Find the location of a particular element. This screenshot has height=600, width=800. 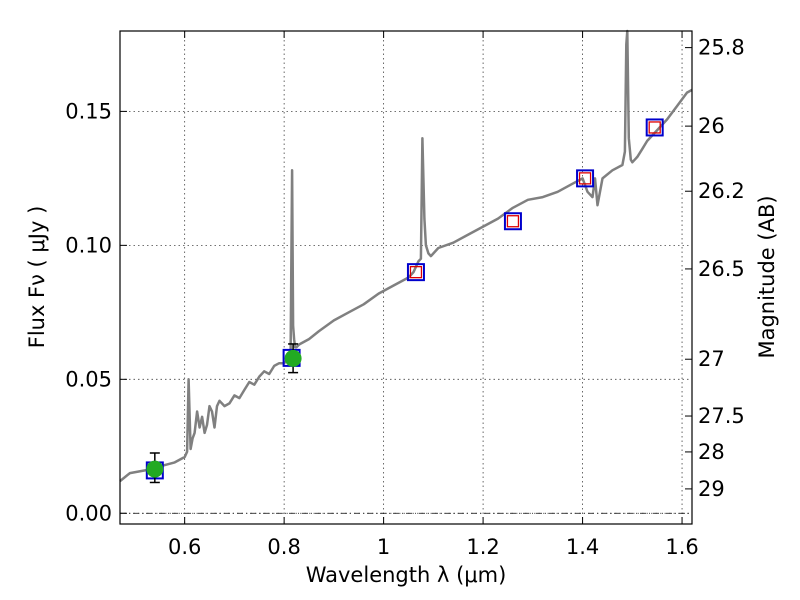

y-tick-label: 0.05 is located at coordinates (88, 379).